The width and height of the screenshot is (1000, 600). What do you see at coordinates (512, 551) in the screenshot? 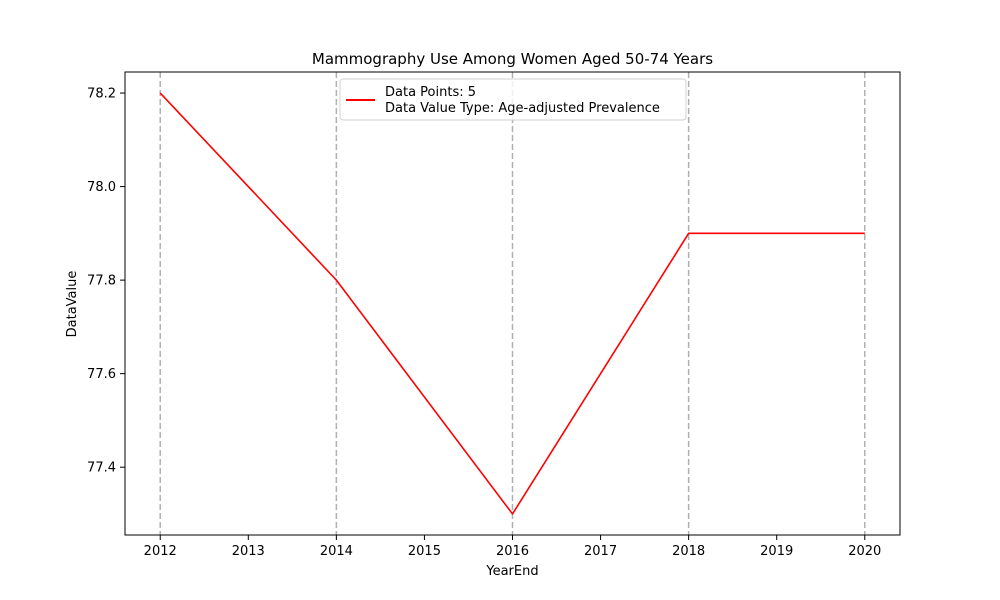
I see `x-tick-label: 2016` at bounding box center [512, 551].